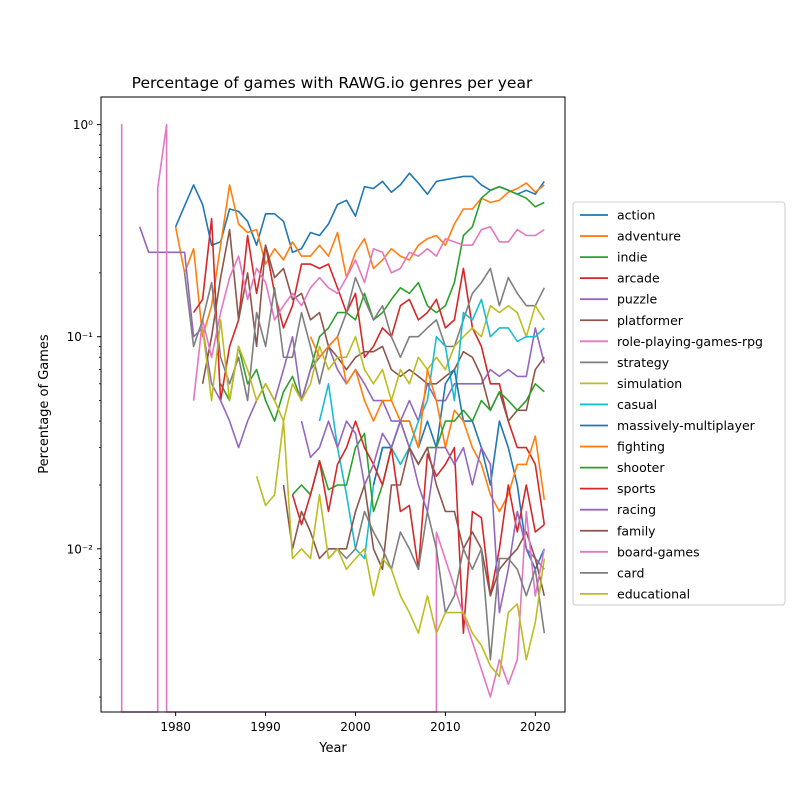  Describe the element at coordinates (84, 408) in the screenshot. I see `y-axis-ticks: 10⁰ 10⁻¹ 10⁻²` at that location.